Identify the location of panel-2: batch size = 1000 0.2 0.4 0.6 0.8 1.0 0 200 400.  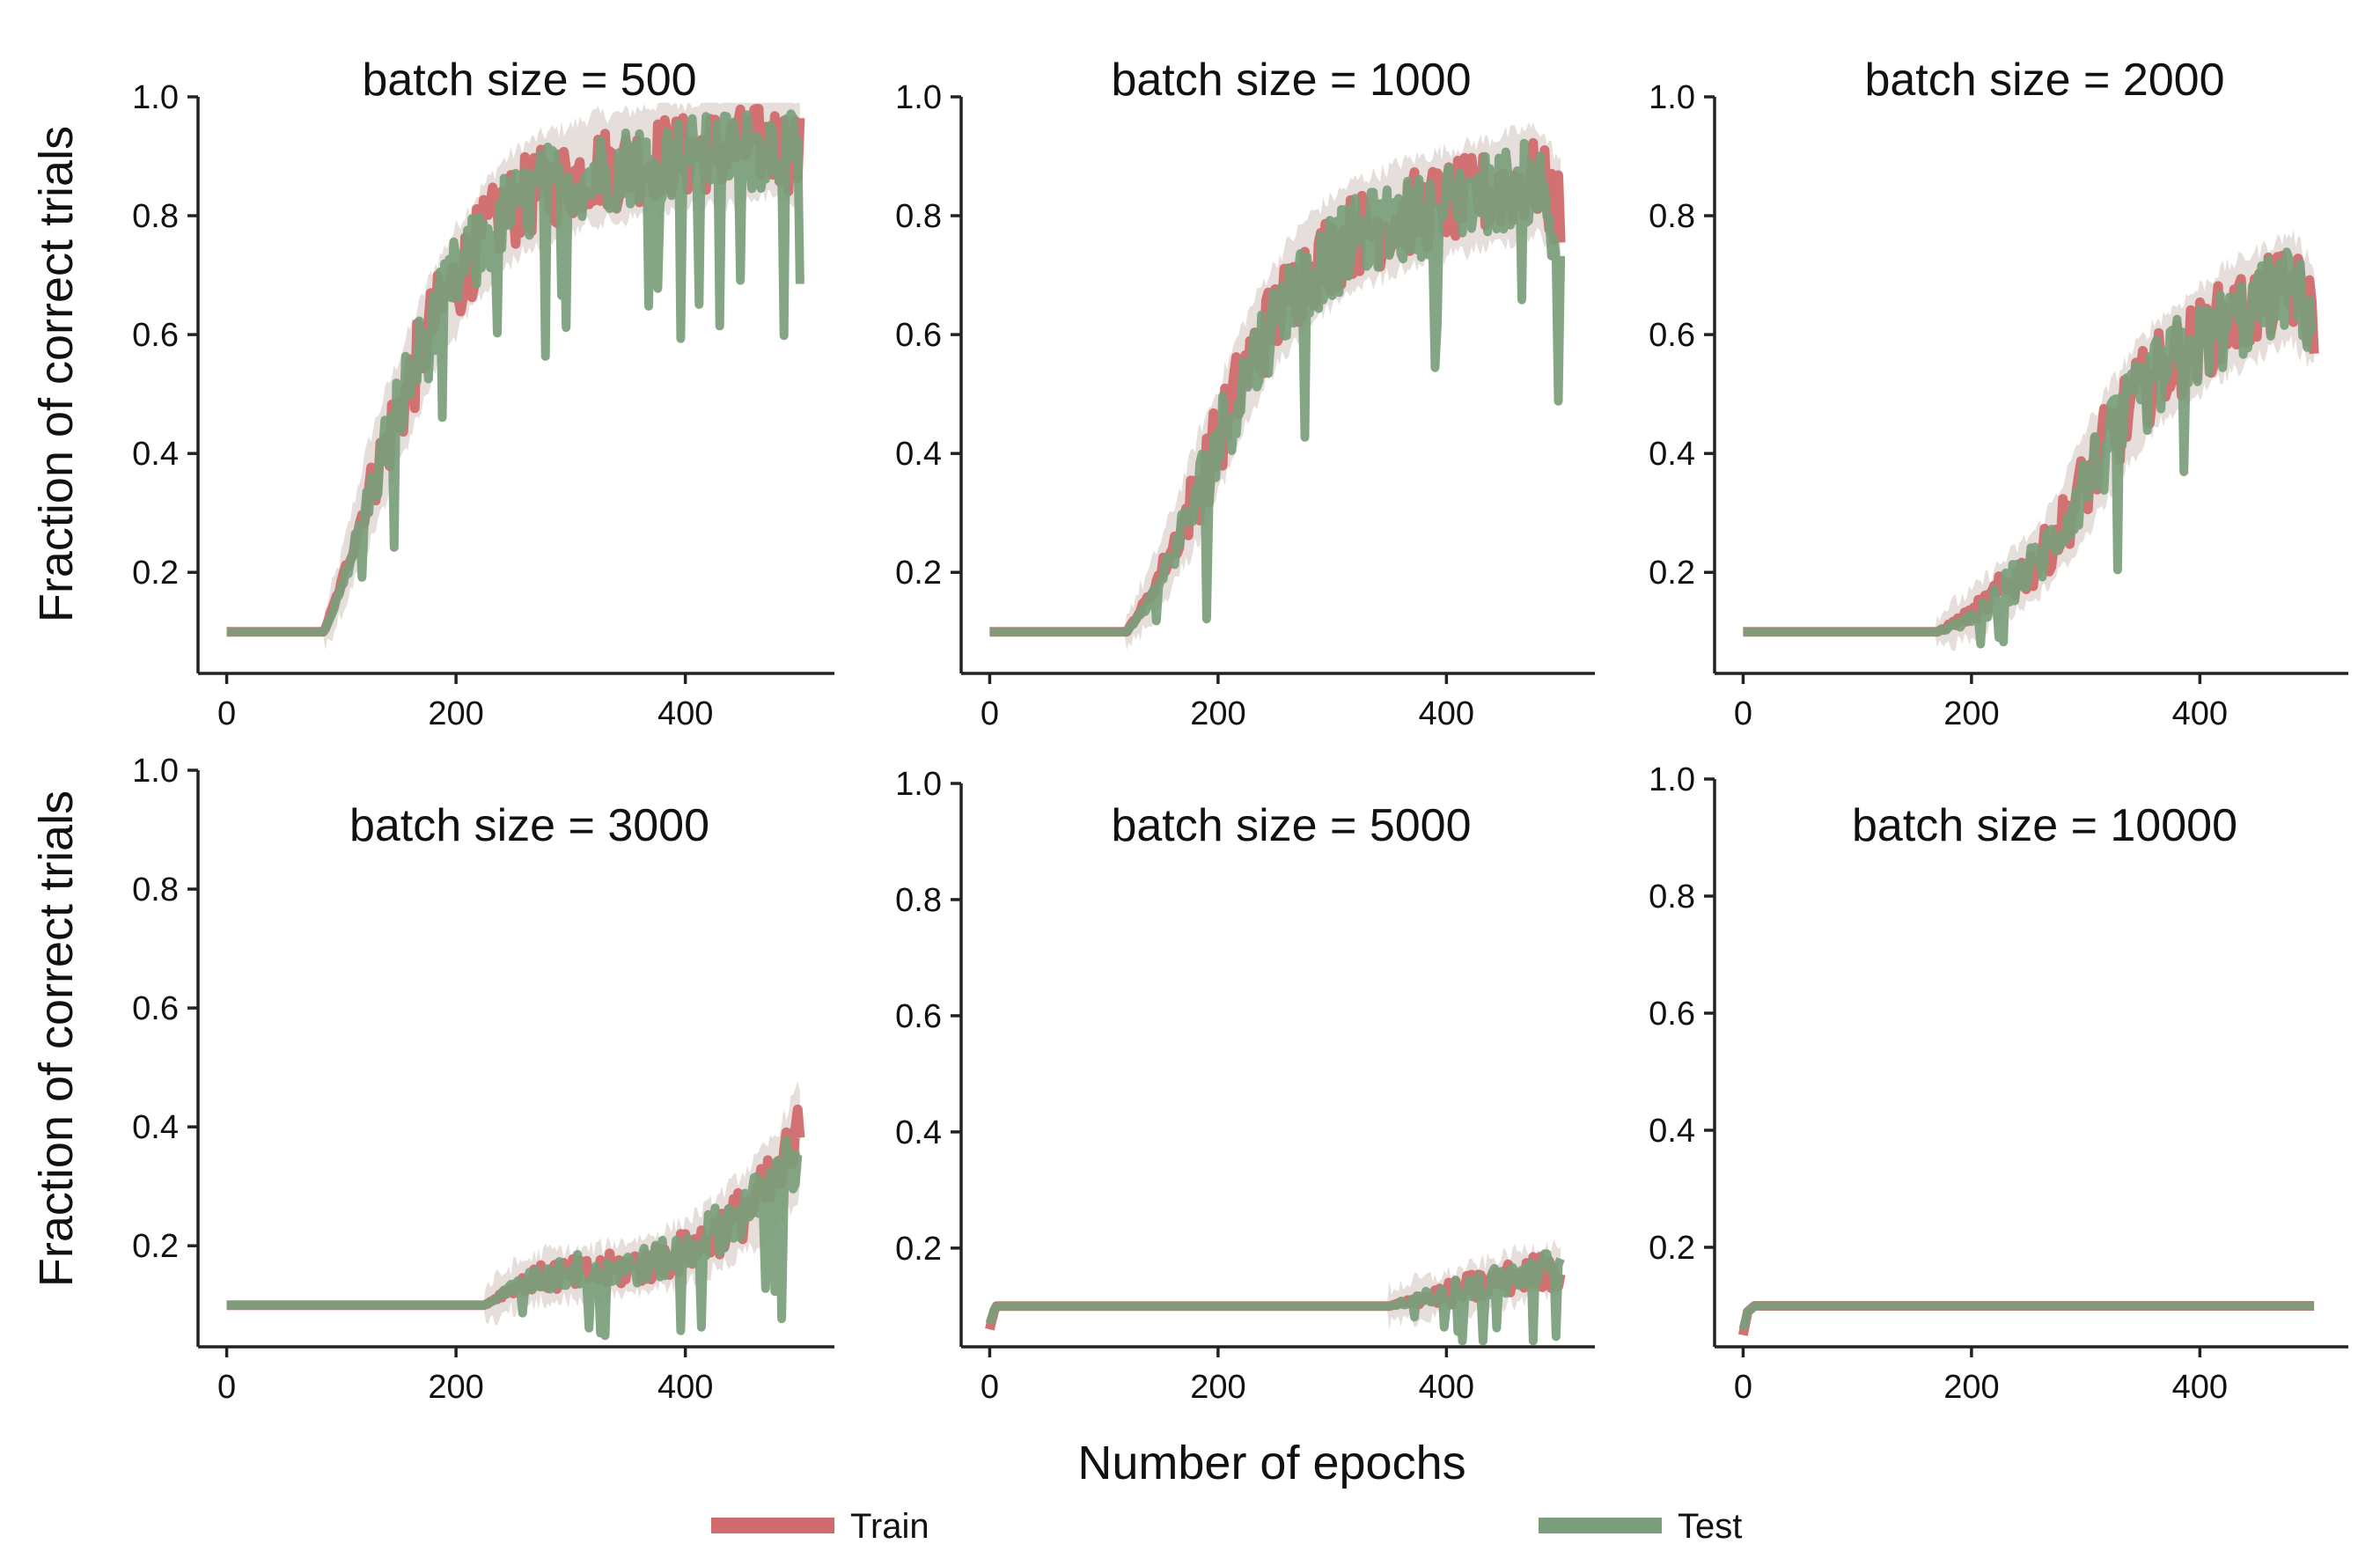
(1245, 393).